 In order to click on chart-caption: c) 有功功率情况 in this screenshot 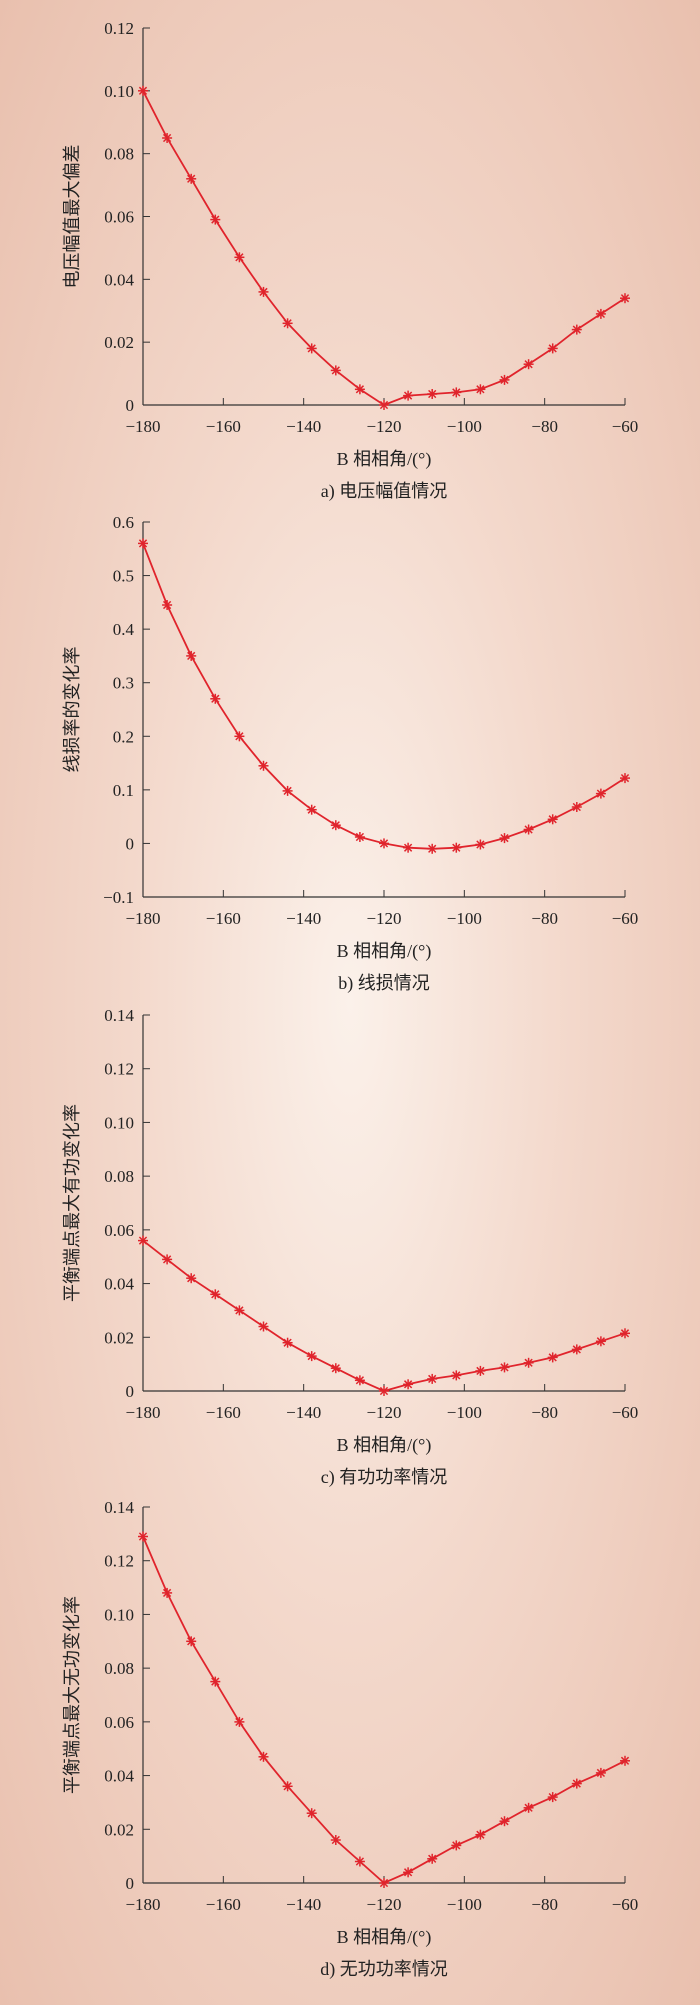, I will do `click(384, 1477)`.